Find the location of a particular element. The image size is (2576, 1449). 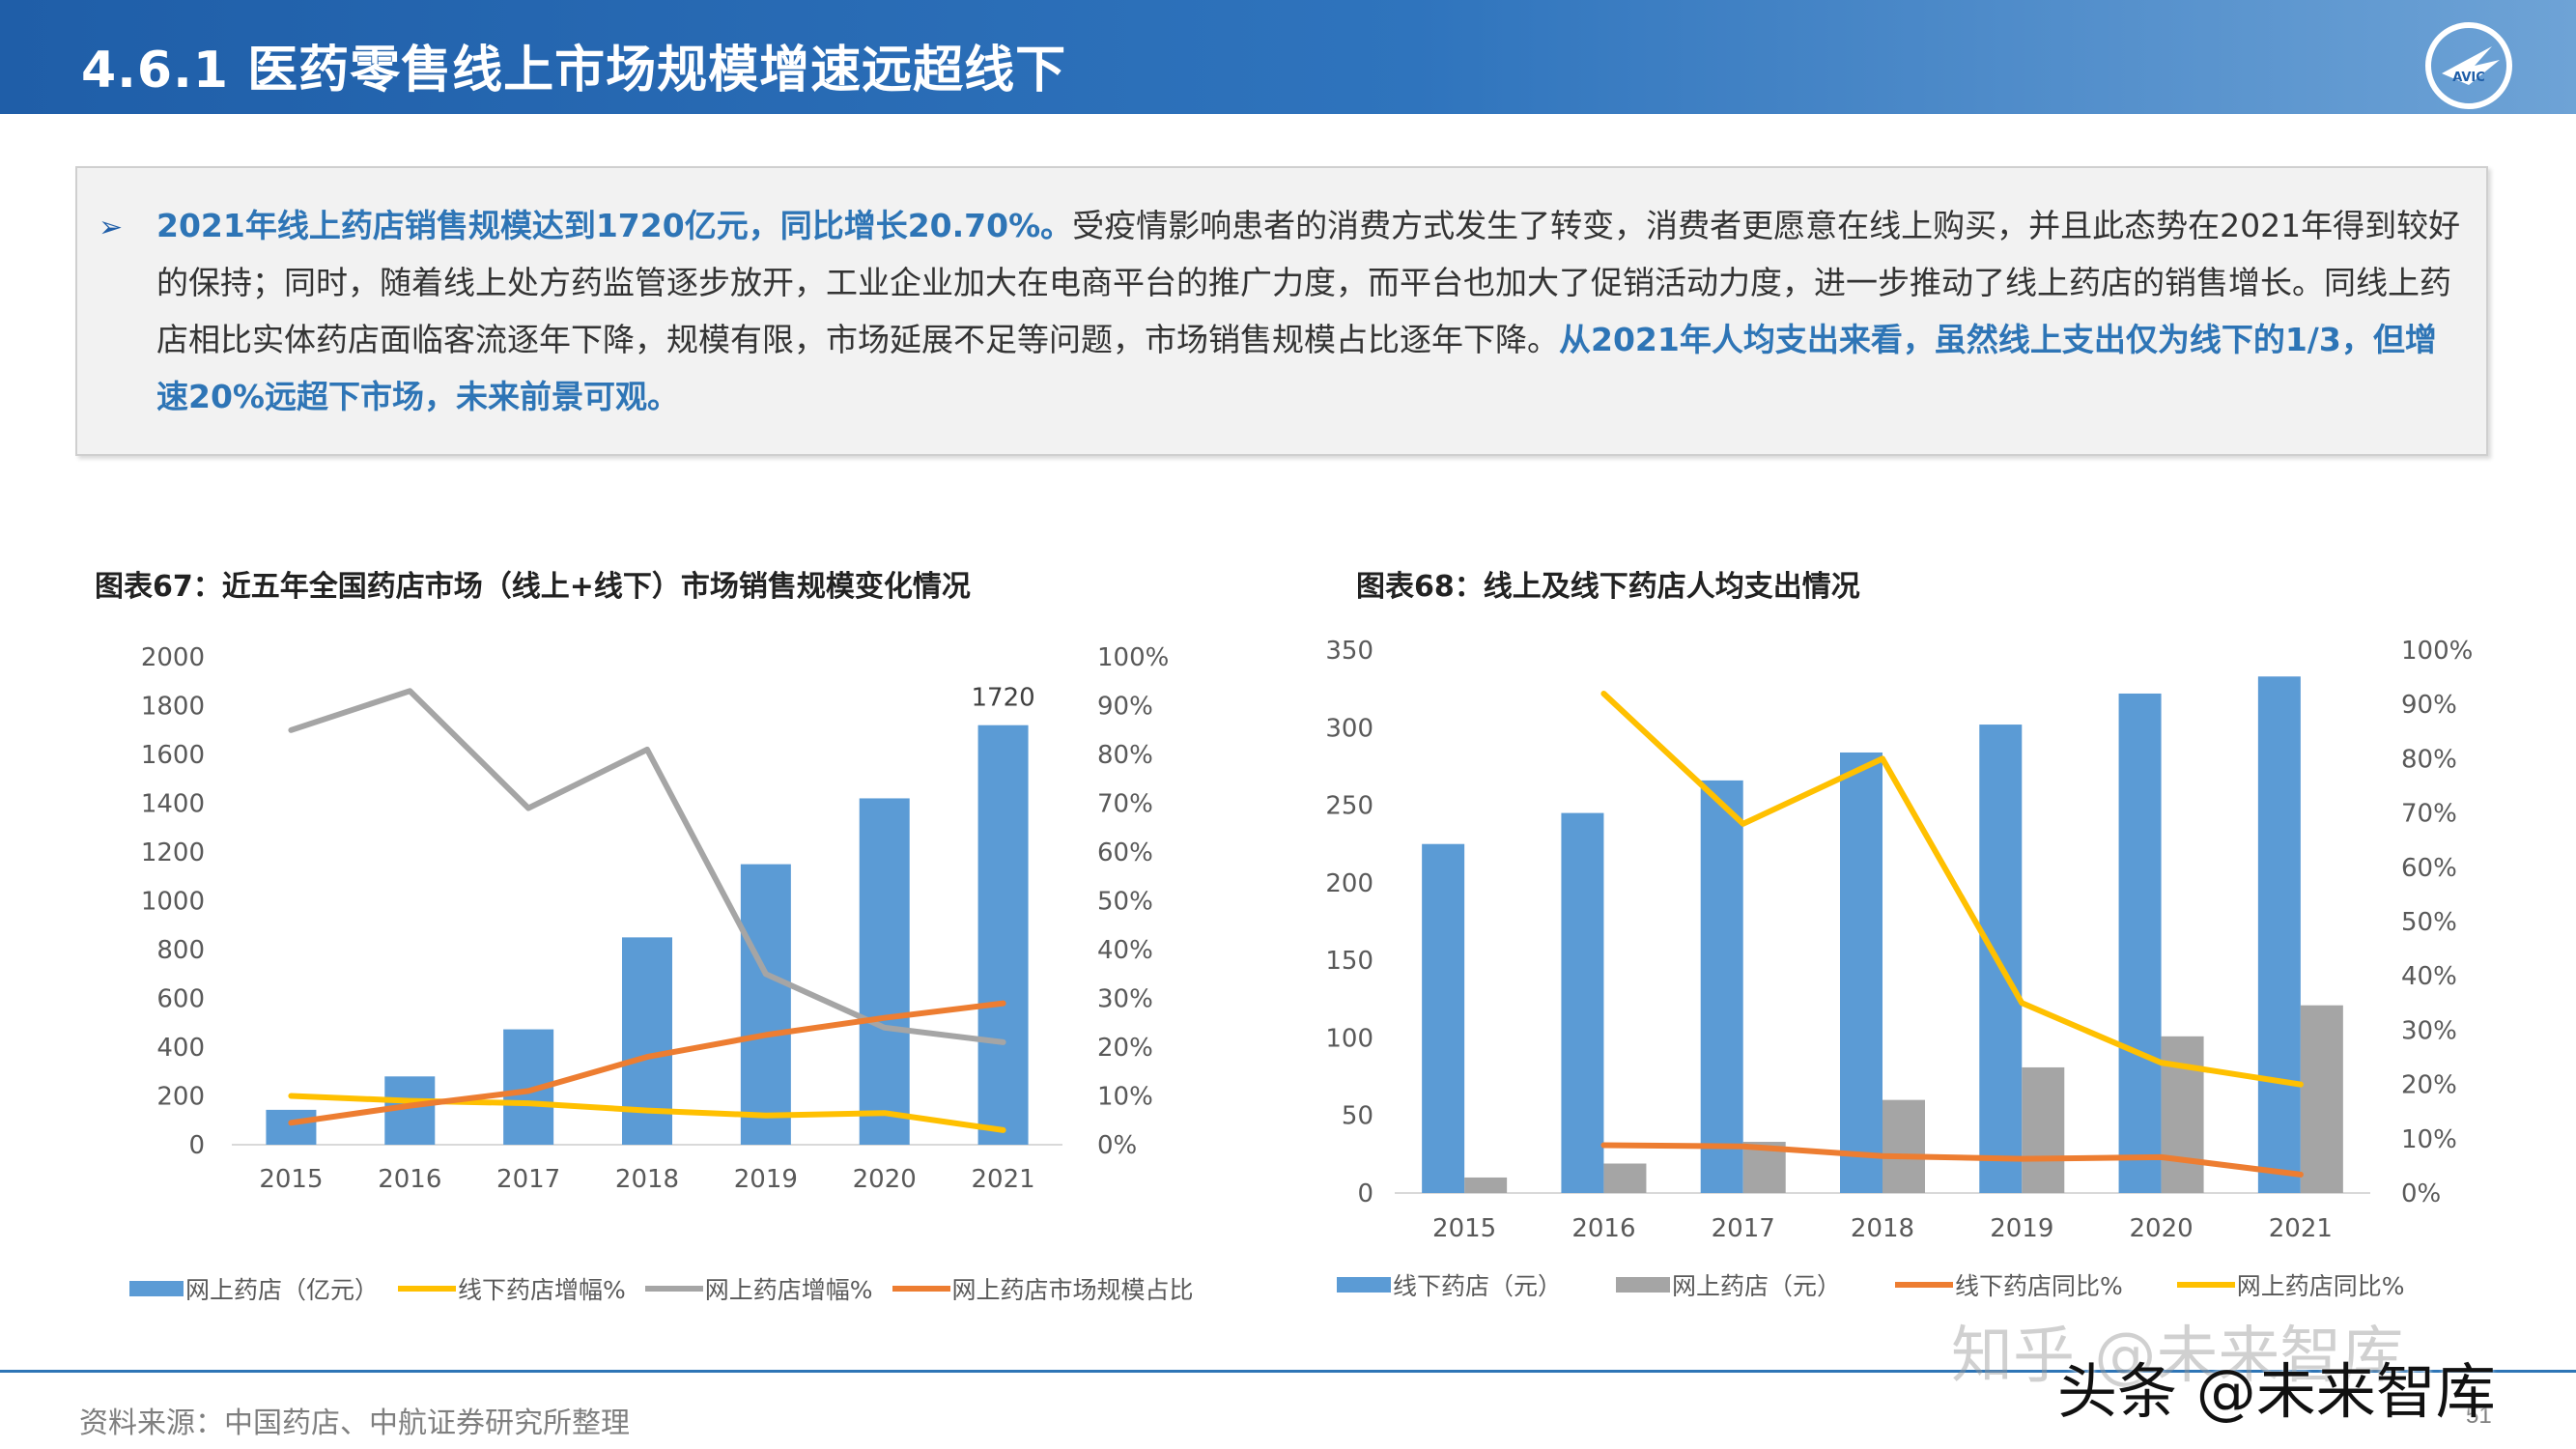

y-tick-label: 1600 is located at coordinates (173, 755).